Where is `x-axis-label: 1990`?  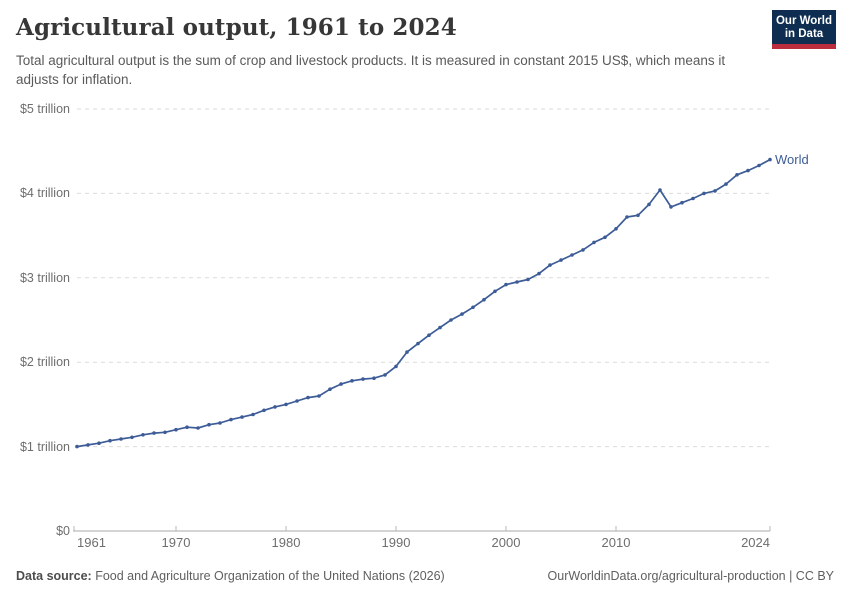
x-axis-label: 1990 is located at coordinates (396, 542).